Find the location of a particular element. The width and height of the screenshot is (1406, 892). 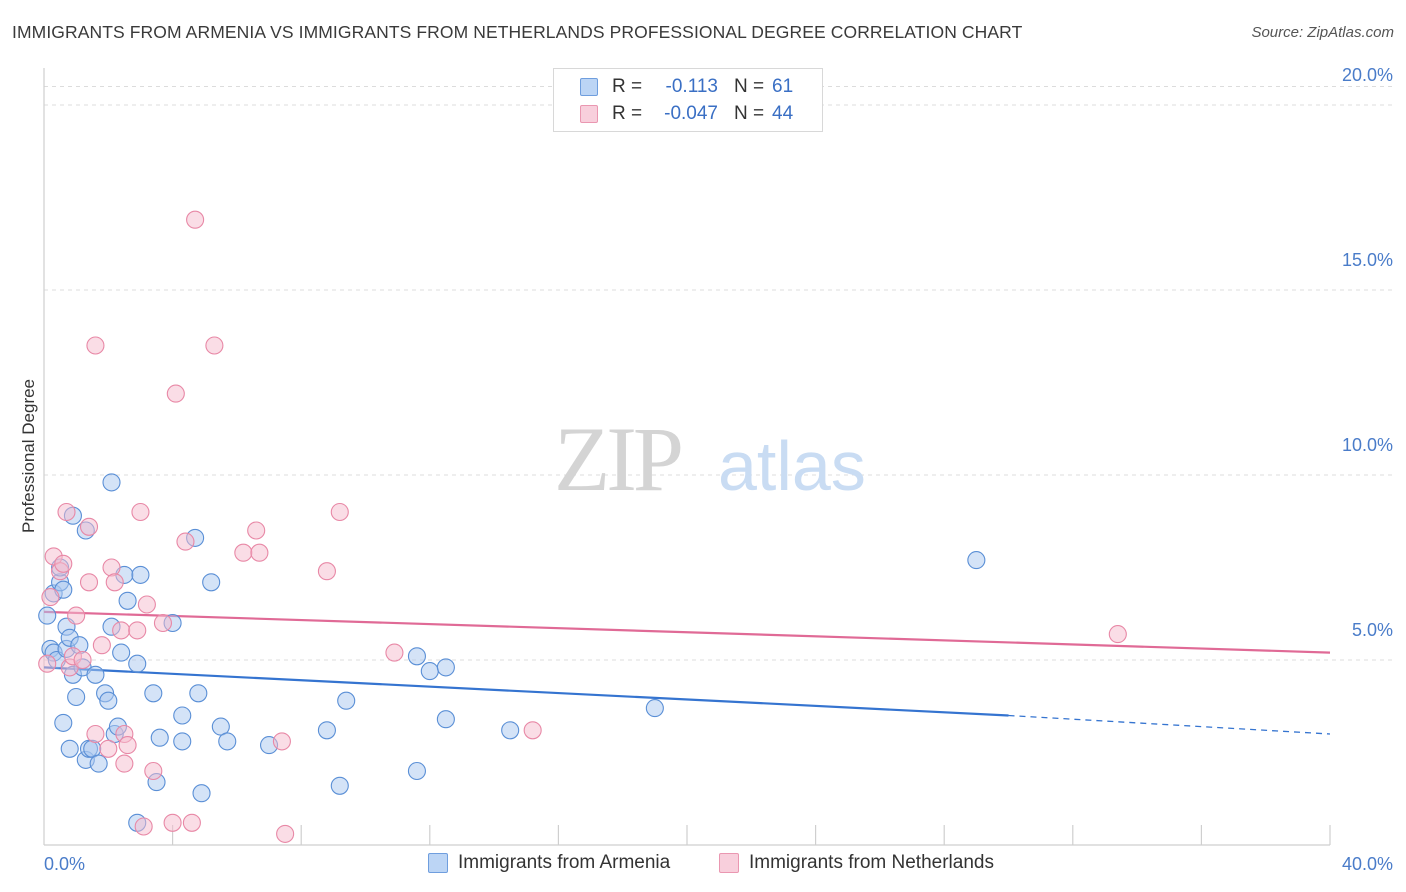

legend-row-armenia: R = -0.113 N = 61 is located at coordinates (688, 87).